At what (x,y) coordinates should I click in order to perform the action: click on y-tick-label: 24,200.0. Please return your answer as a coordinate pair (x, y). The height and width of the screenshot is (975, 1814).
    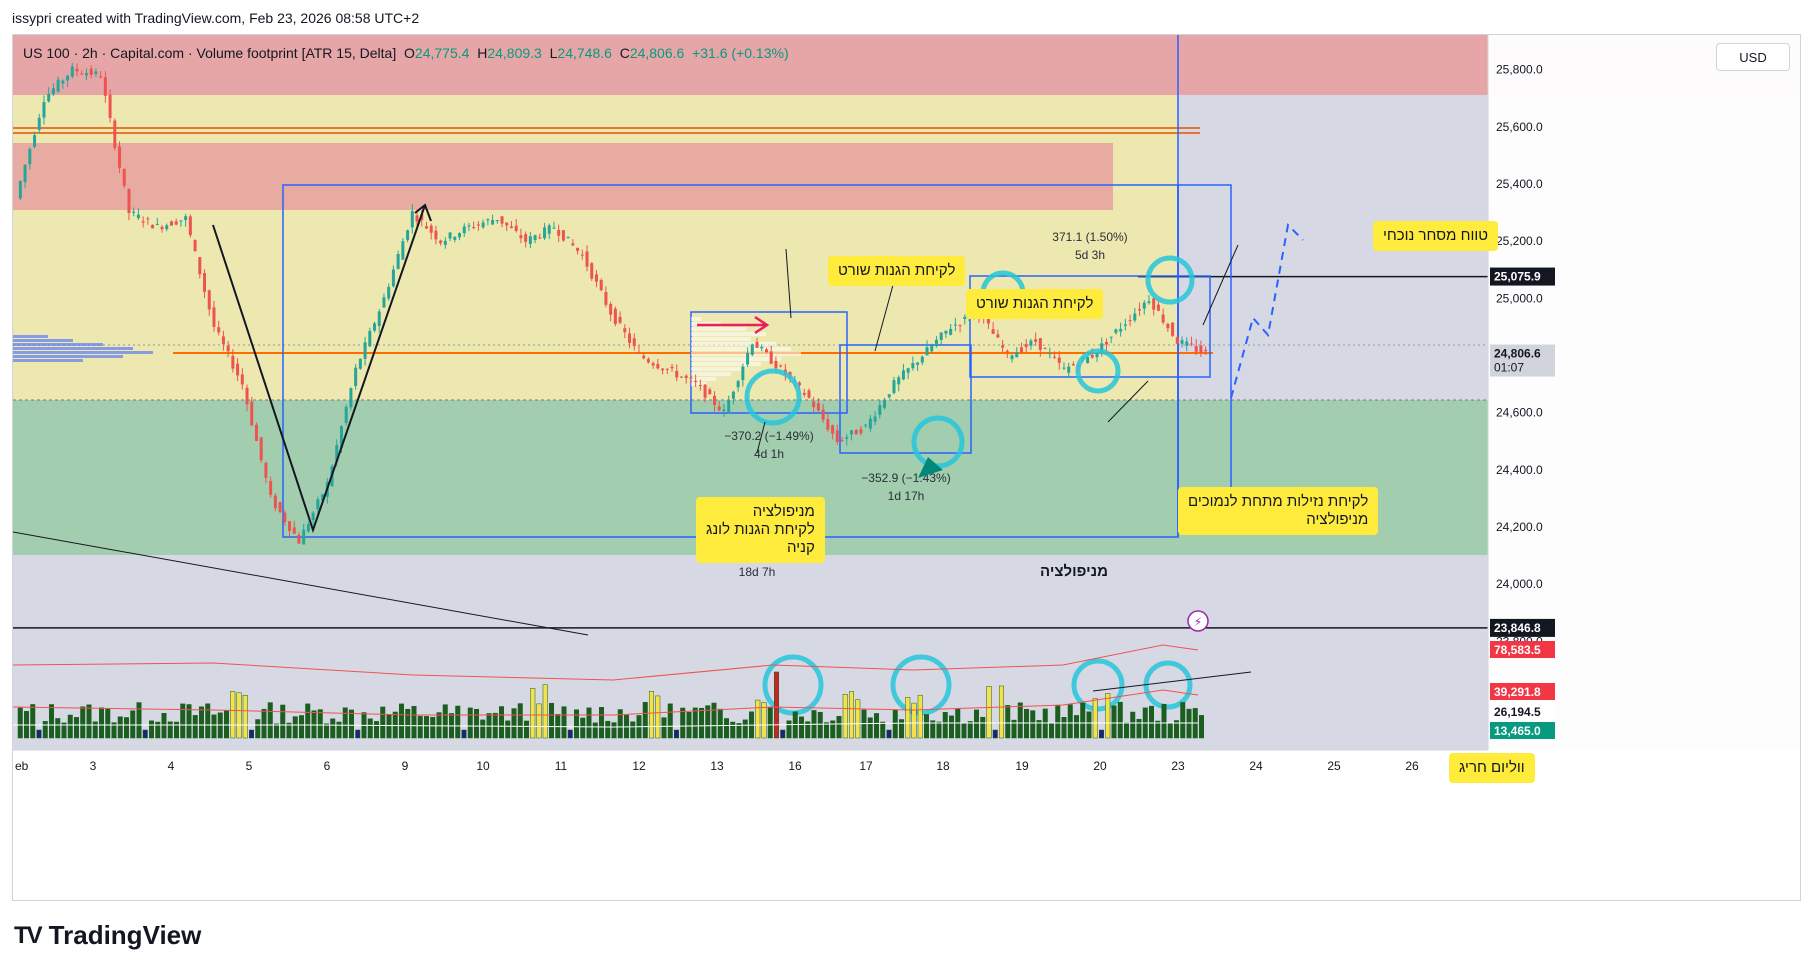
    Looking at the image, I should click on (1519, 527).